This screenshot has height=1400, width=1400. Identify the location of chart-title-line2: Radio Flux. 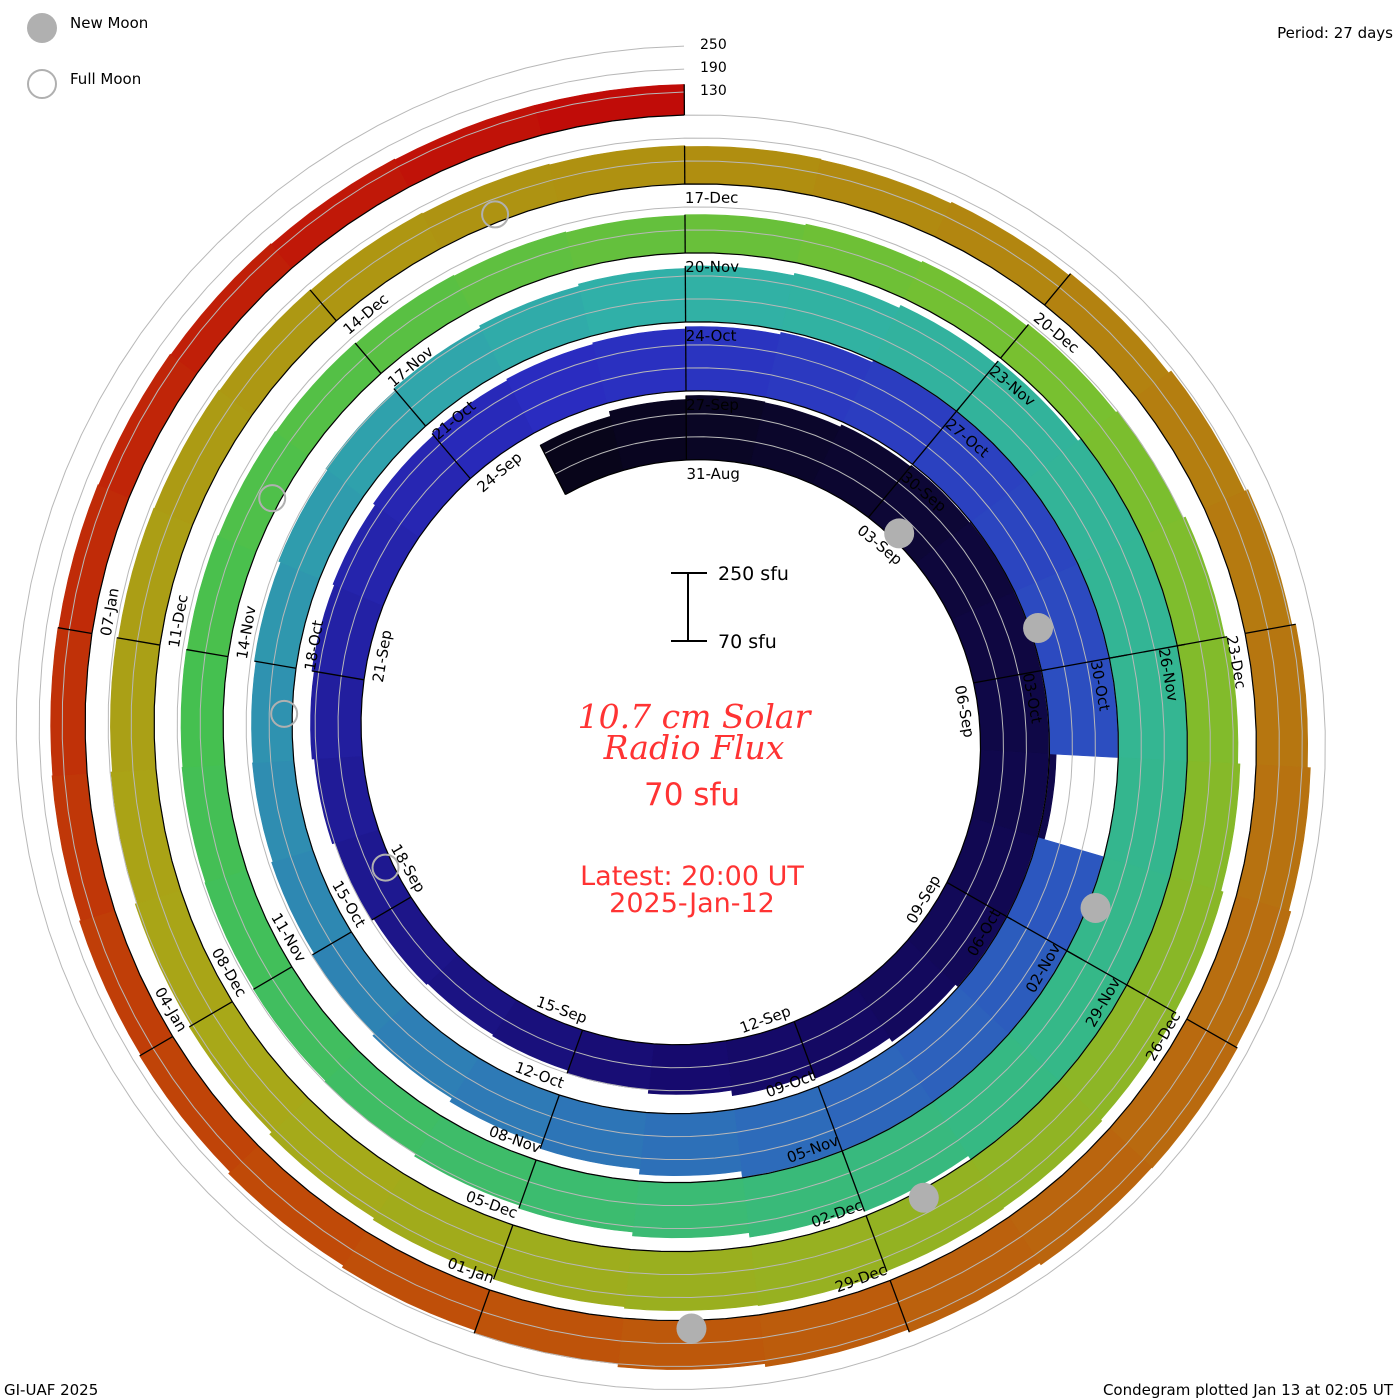
(694, 747).